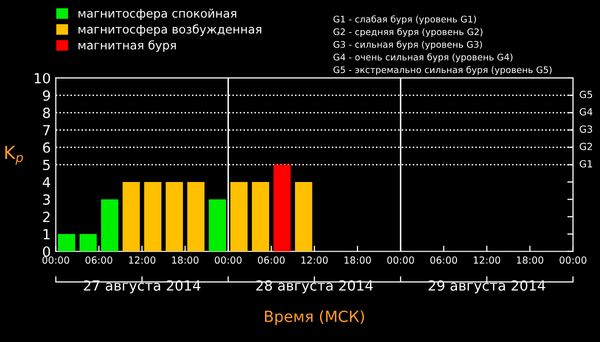  I want to click on ref-line-label: G5, so click(586, 94).